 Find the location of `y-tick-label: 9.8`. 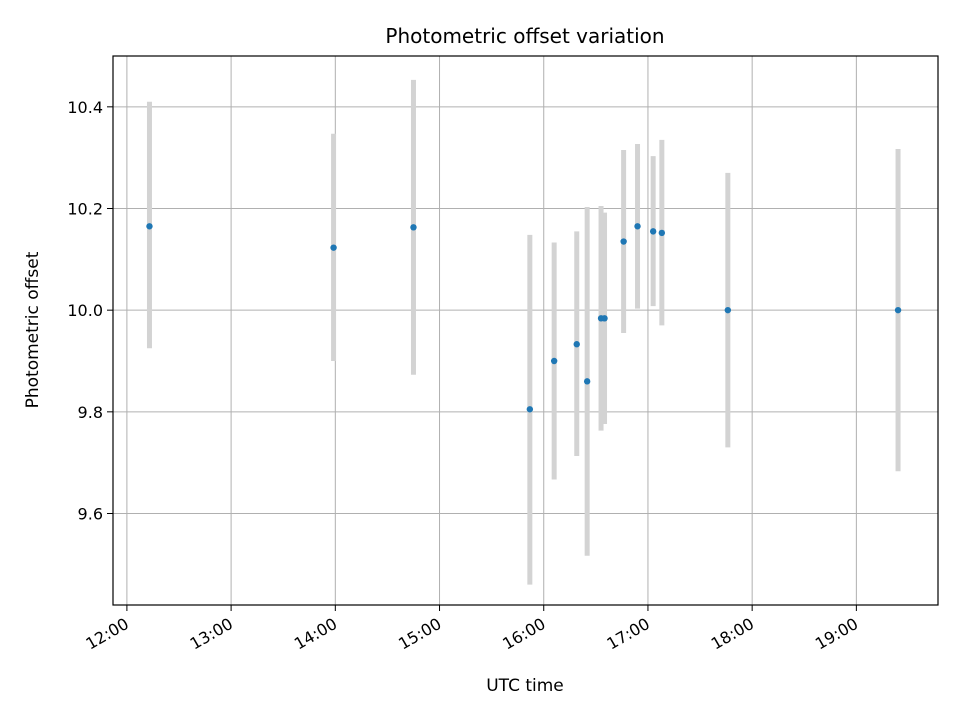

y-tick-label: 9.8 is located at coordinates (90, 412).